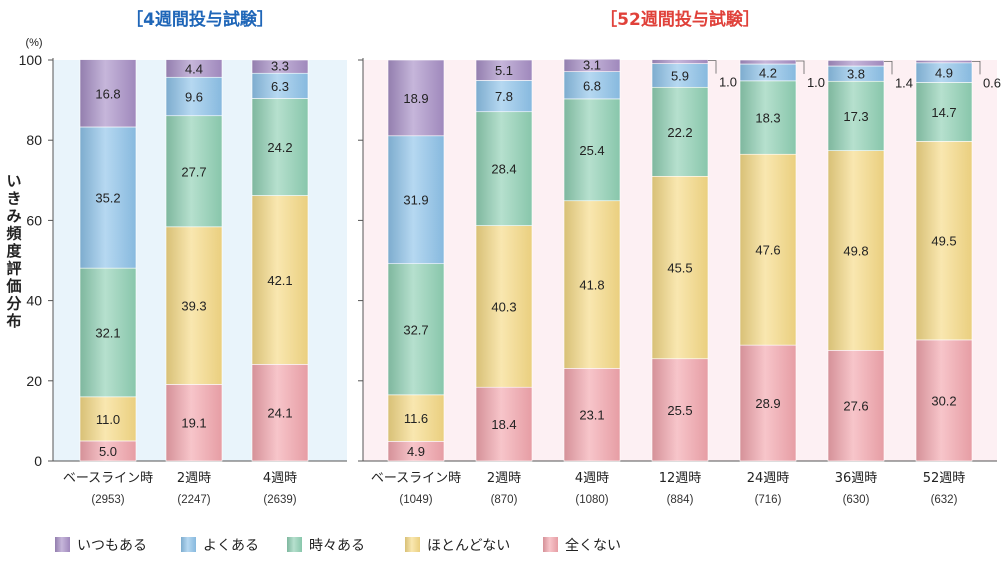 This screenshot has height=561, width=1001. I want to click on data-label: 11.0, so click(108, 419).